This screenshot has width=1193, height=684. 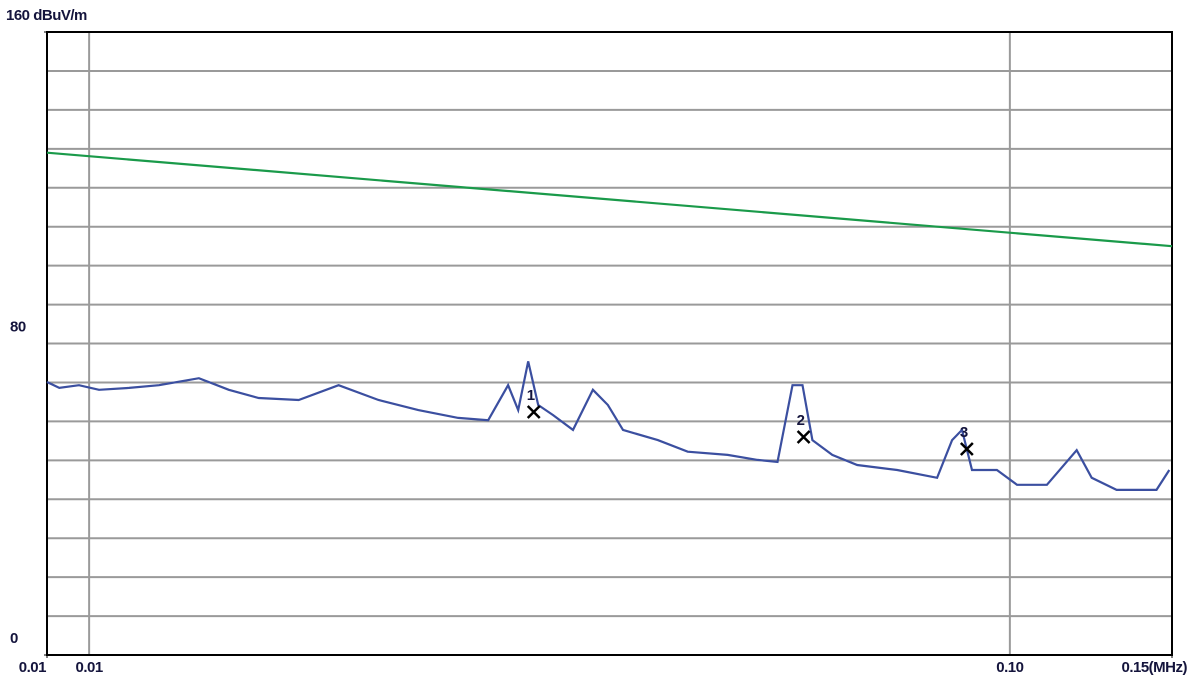 I want to click on x-tick-label: 0.10, so click(x=1009, y=667).